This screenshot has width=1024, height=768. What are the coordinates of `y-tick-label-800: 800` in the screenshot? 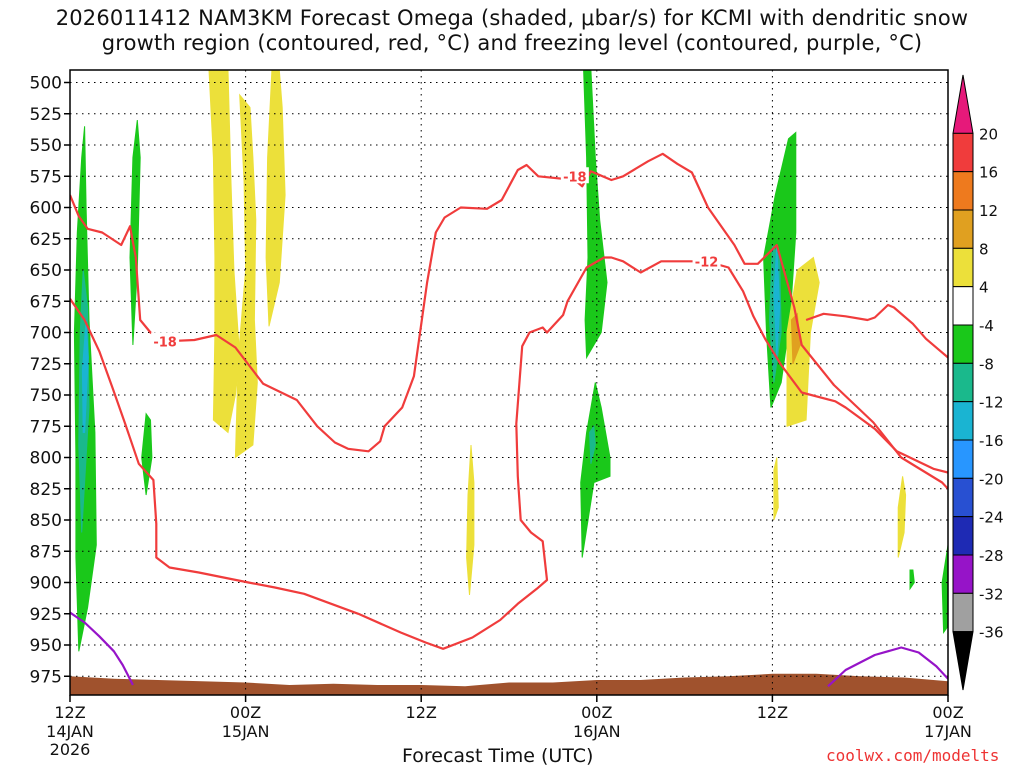 It's located at (46, 459).